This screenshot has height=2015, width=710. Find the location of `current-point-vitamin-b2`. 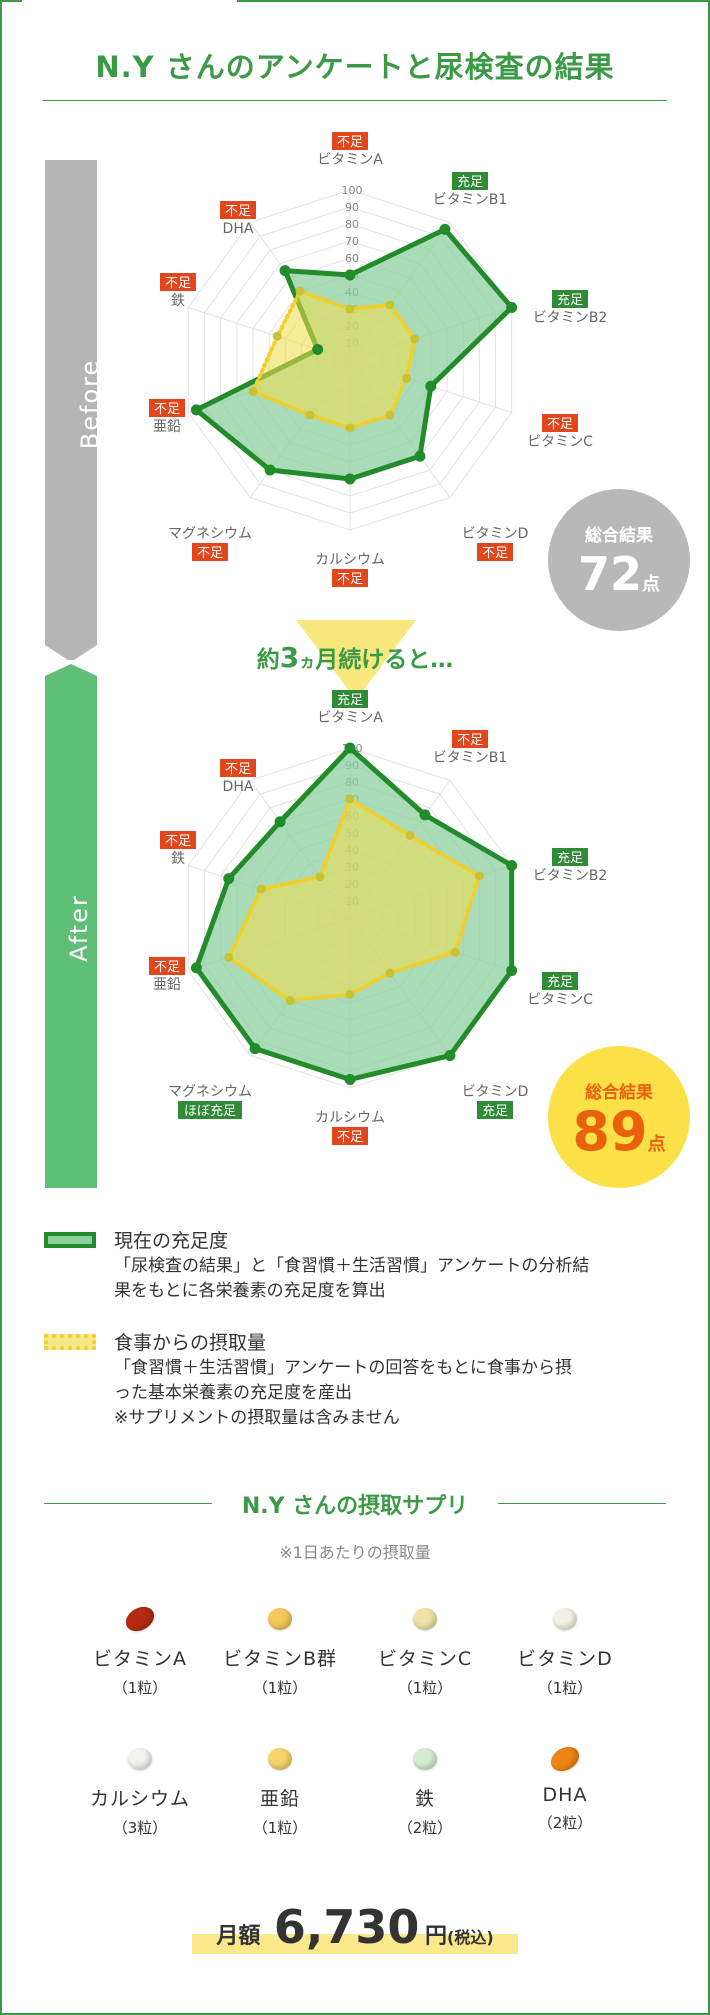

current-point-vitamin-b2 is located at coordinates (512, 865).